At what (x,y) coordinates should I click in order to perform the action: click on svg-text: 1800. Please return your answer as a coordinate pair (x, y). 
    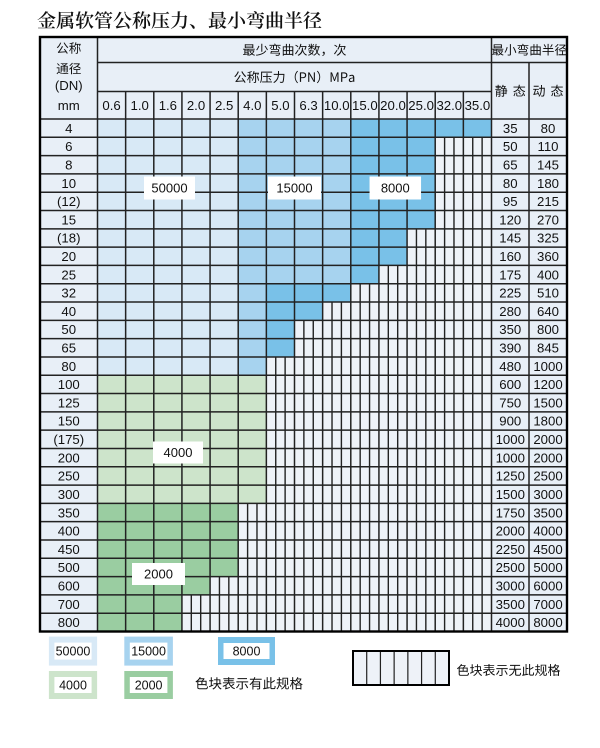
    Looking at the image, I should click on (547, 421).